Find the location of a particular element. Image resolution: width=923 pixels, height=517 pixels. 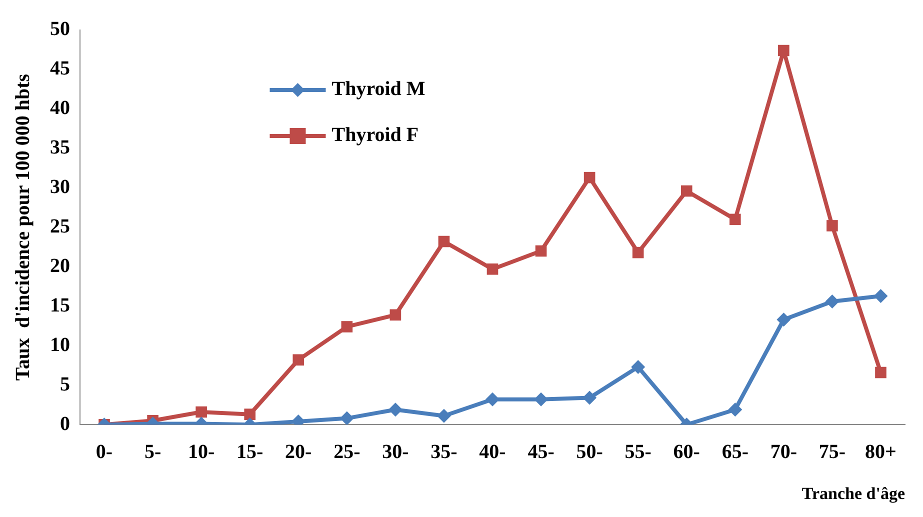

x-tick-label: 15- is located at coordinates (250, 451).